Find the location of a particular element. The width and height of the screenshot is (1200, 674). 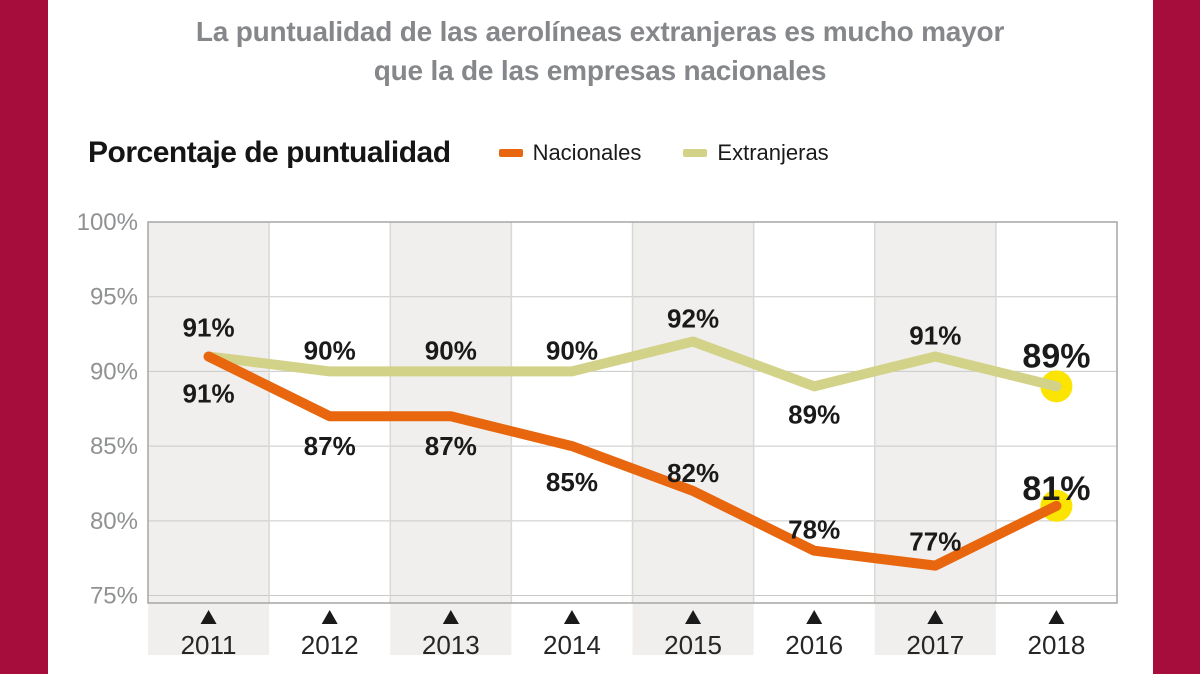

data-label: 78% is located at coordinates (814, 530).